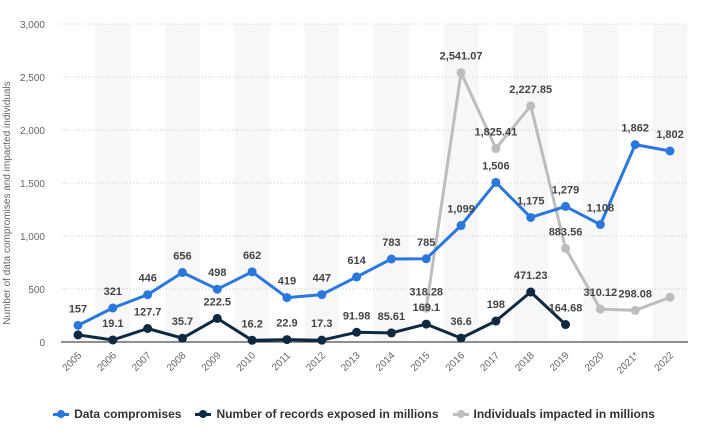 This screenshot has width=708, height=436. Describe the element at coordinates (321, 324) in the screenshot. I see `data-label: 17.3` at that location.